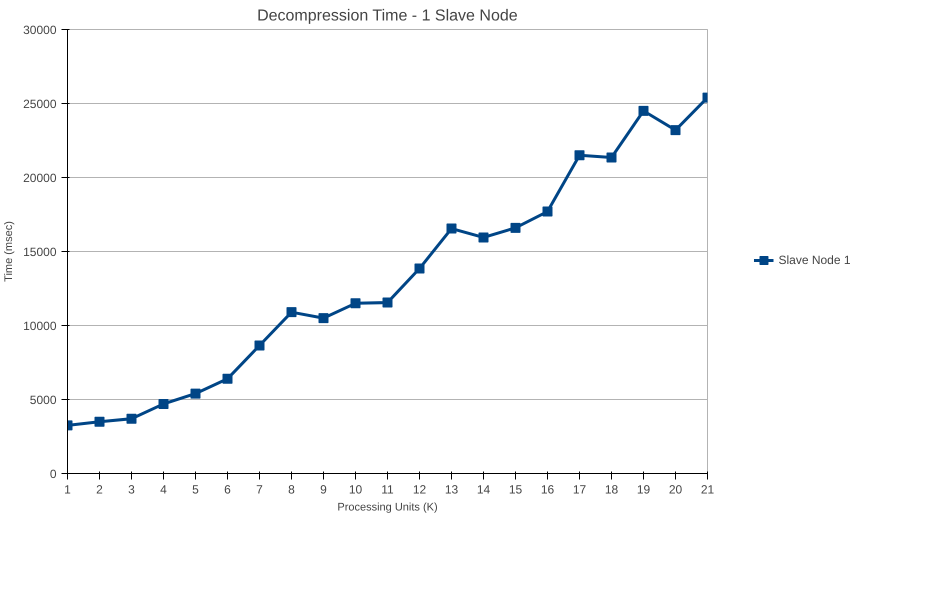 This screenshot has height=614, width=938. Describe the element at coordinates (419, 489) in the screenshot. I see `x-tick-label: 12` at that location.